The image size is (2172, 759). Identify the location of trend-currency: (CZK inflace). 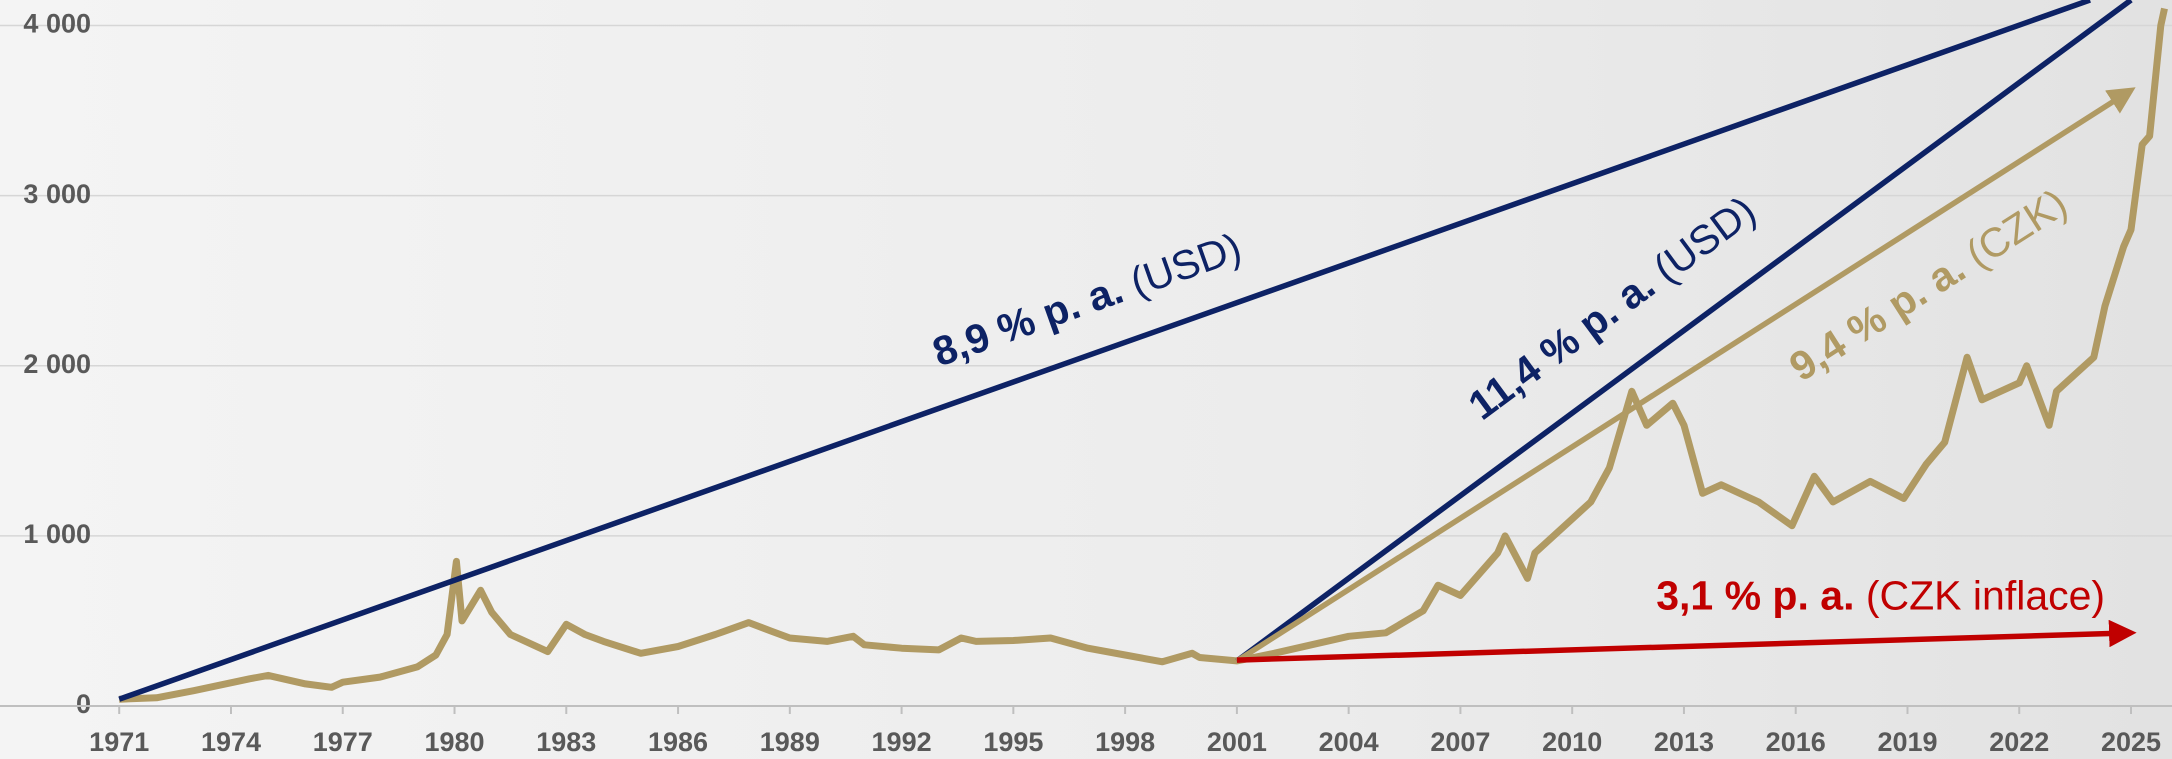
(1985, 595).